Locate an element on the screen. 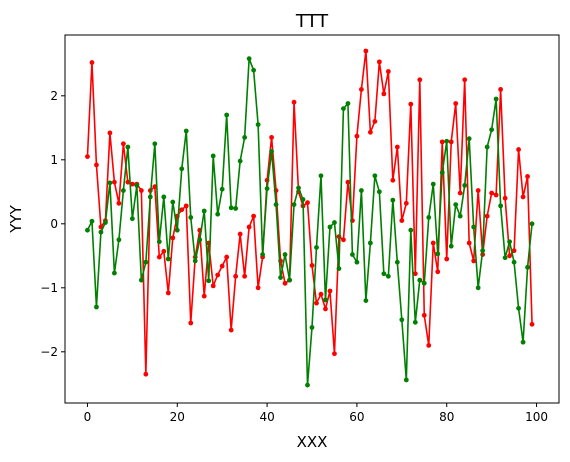  y-axis-label: YYY is located at coordinates (16, 218).